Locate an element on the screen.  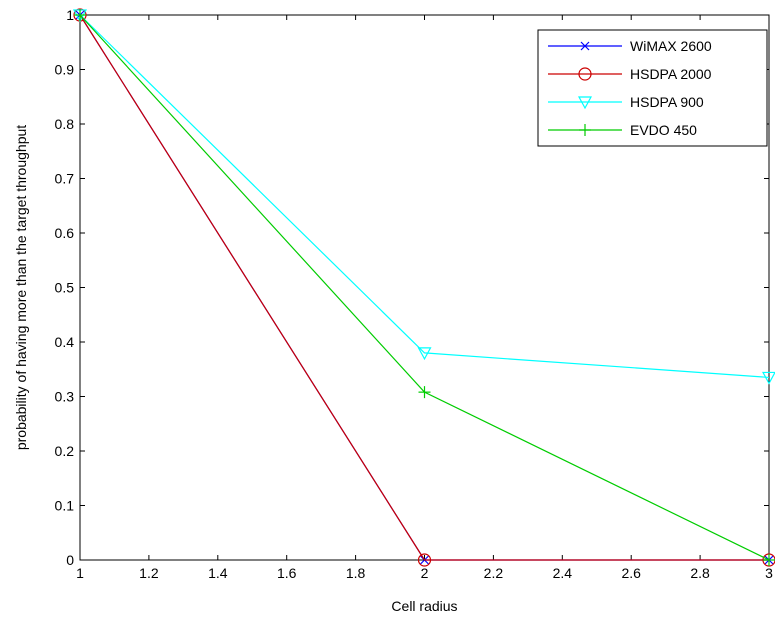
legend-label: WiMAX 2600 is located at coordinates (671, 46).